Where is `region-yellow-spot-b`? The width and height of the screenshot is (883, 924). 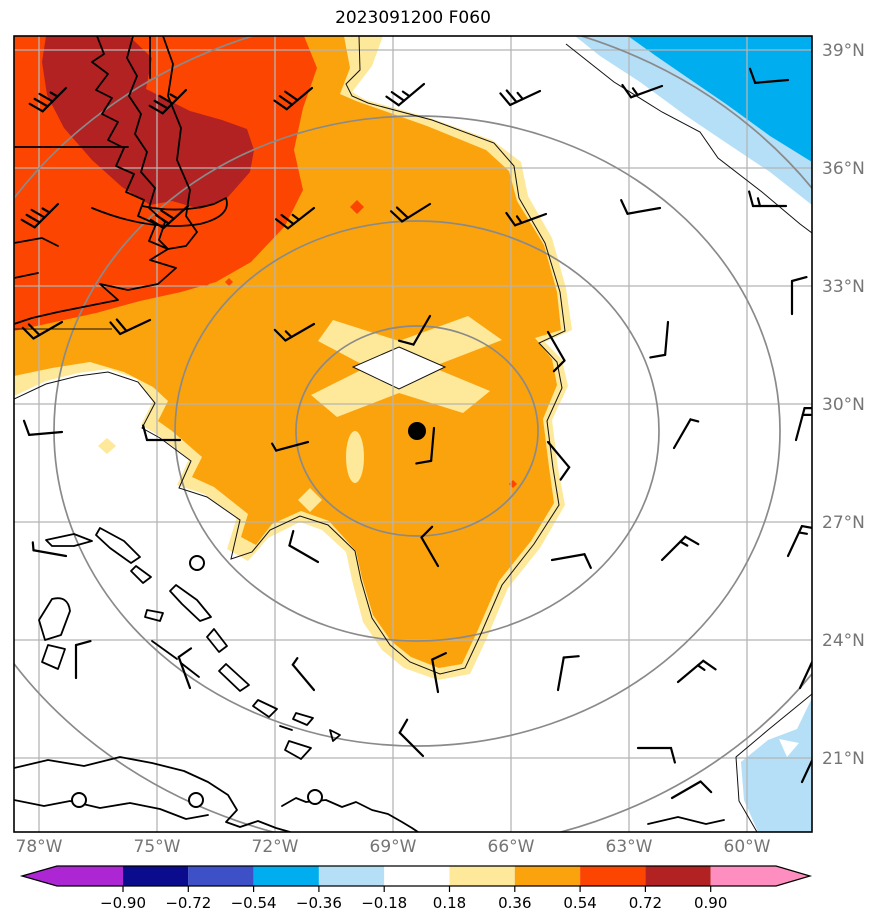 region-yellow-spot-b is located at coordinates (107, 446).